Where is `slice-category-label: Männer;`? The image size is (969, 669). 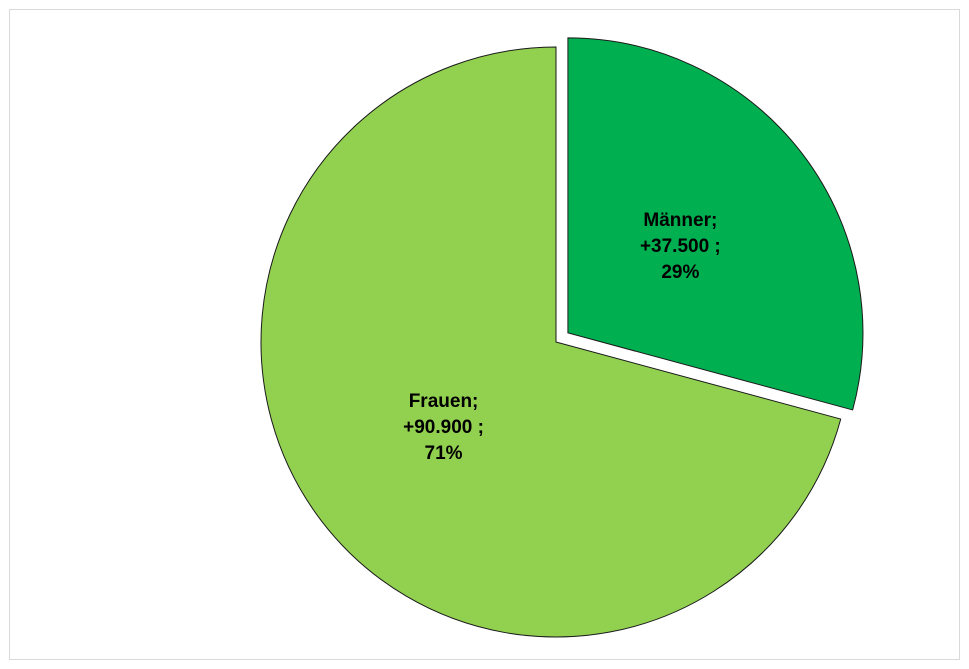
slice-category-label: Männer; is located at coordinates (680, 220).